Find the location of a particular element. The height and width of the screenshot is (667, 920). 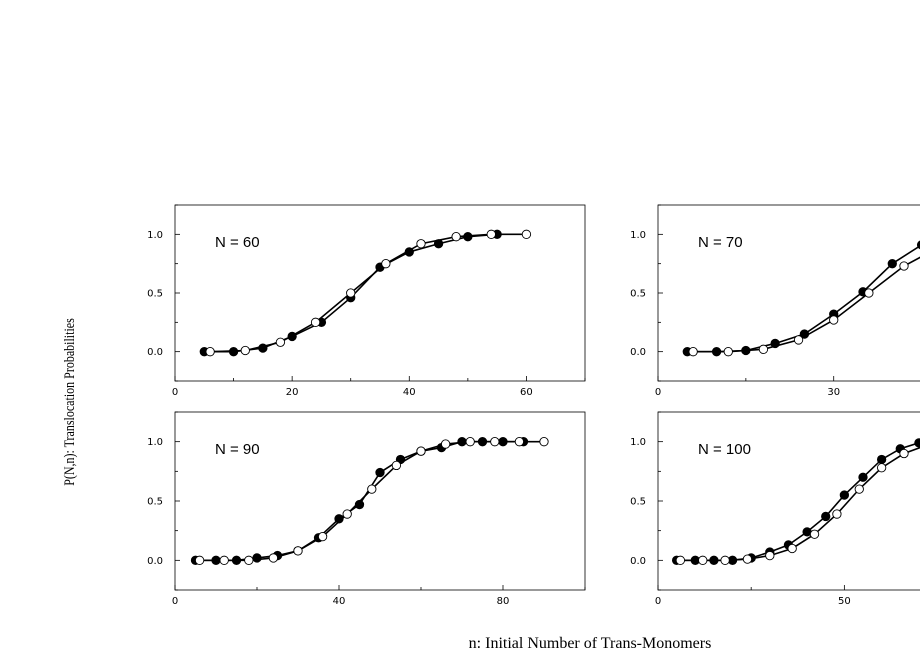

panel-label: N = 70 is located at coordinates (720, 242).